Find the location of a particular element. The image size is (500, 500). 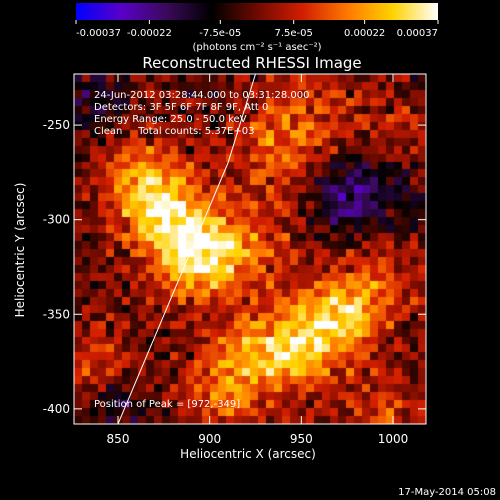

x-tick-label: 950 is located at coordinates (301, 439).